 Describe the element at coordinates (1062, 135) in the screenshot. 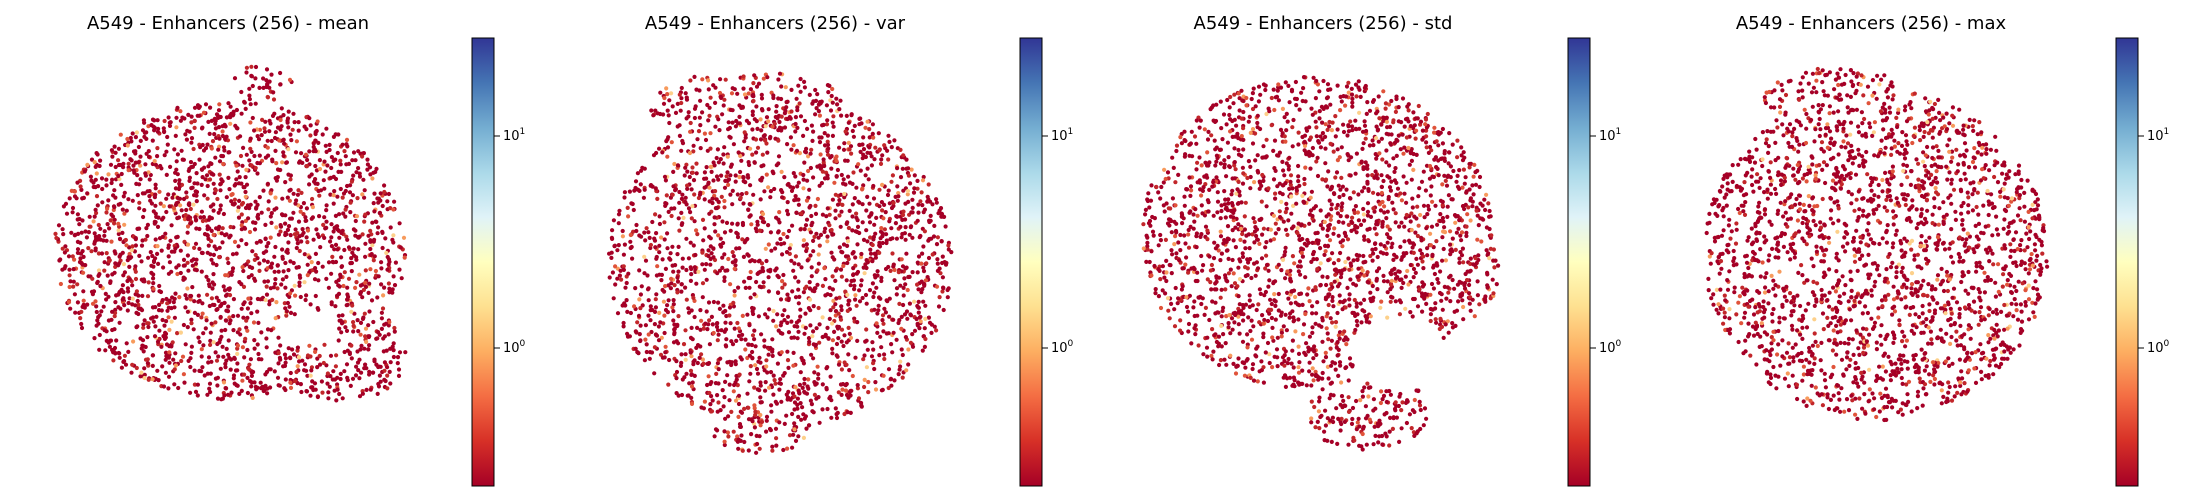

I see `colorbar-tick-label: 10¹` at that location.